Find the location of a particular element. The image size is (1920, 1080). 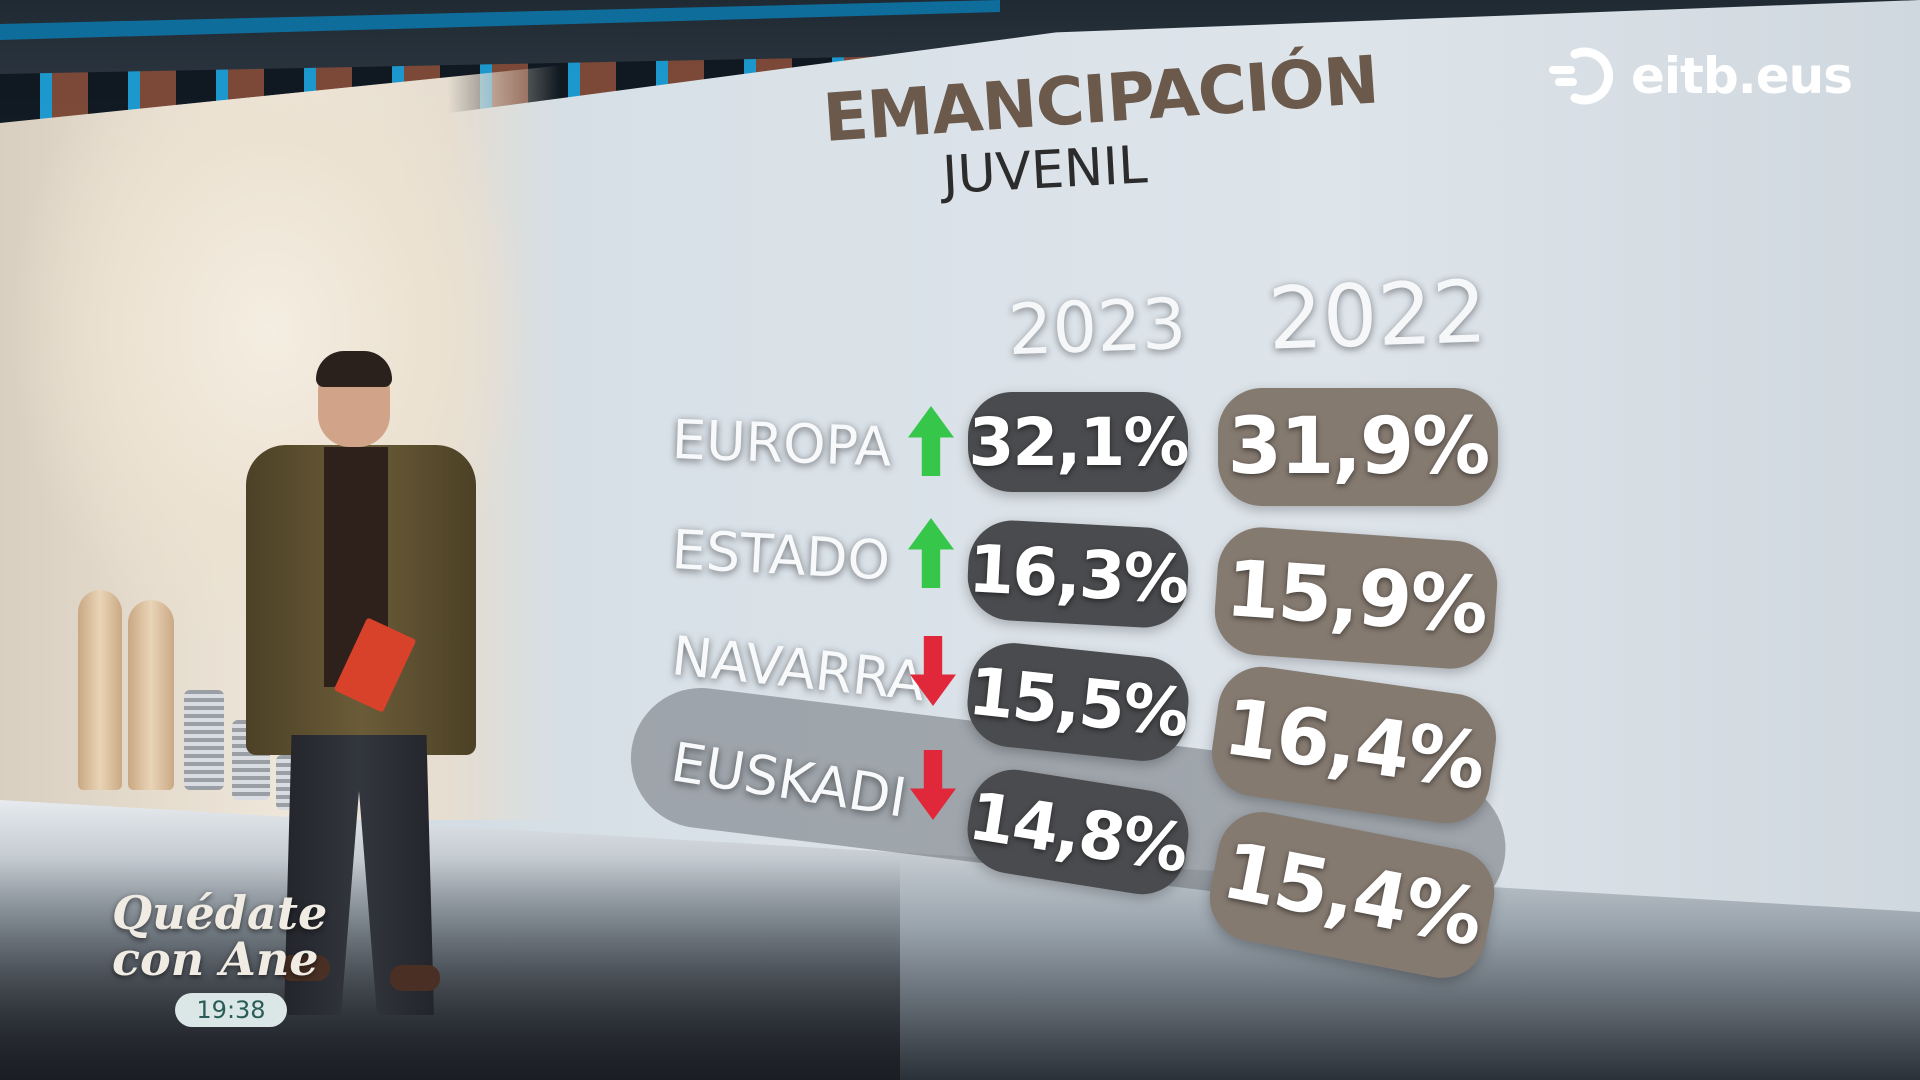

value-2023: 32,1% is located at coordinates (1078, 442).